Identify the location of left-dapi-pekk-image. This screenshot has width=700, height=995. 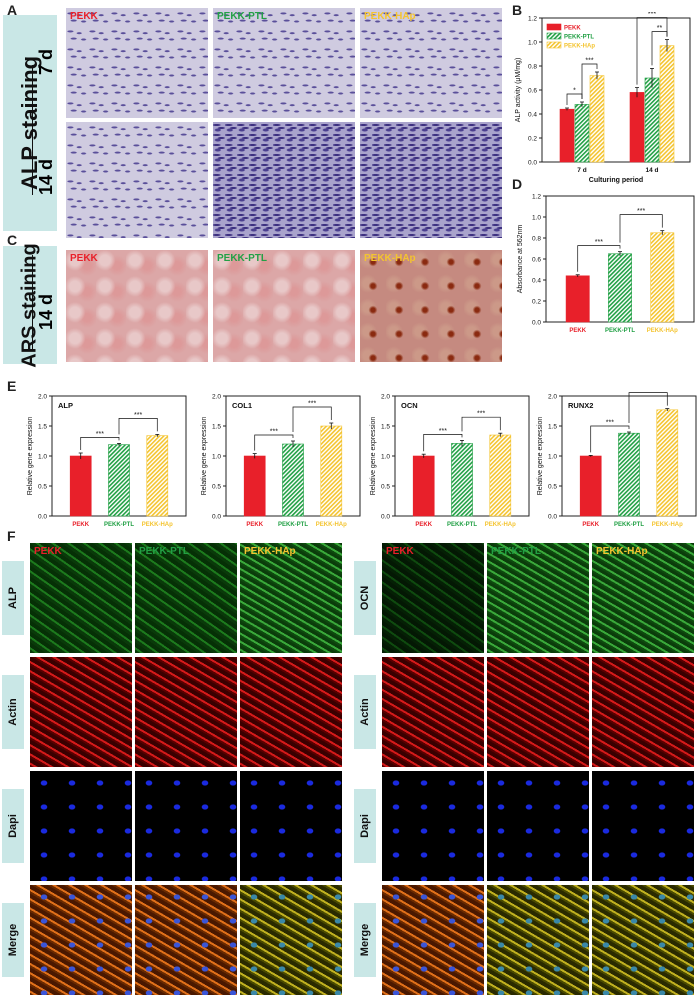
(81, 826).